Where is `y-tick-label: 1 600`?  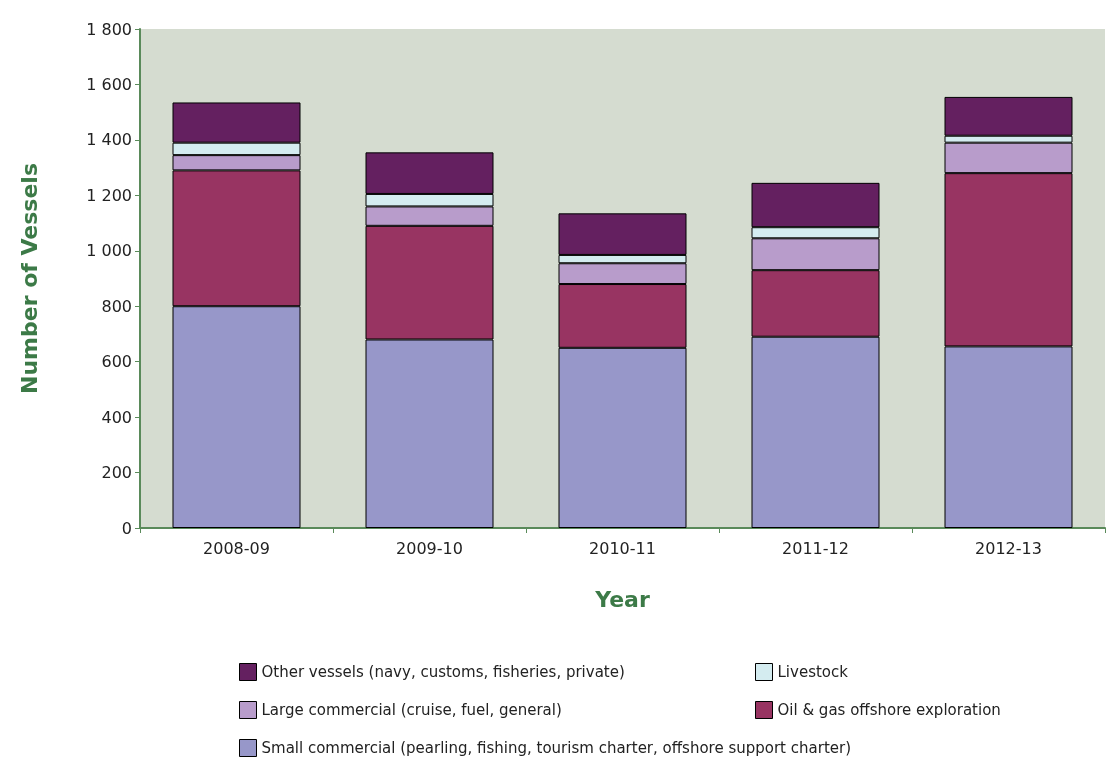
y-tick-label: 1 600 is located at coordinates (109, 84).